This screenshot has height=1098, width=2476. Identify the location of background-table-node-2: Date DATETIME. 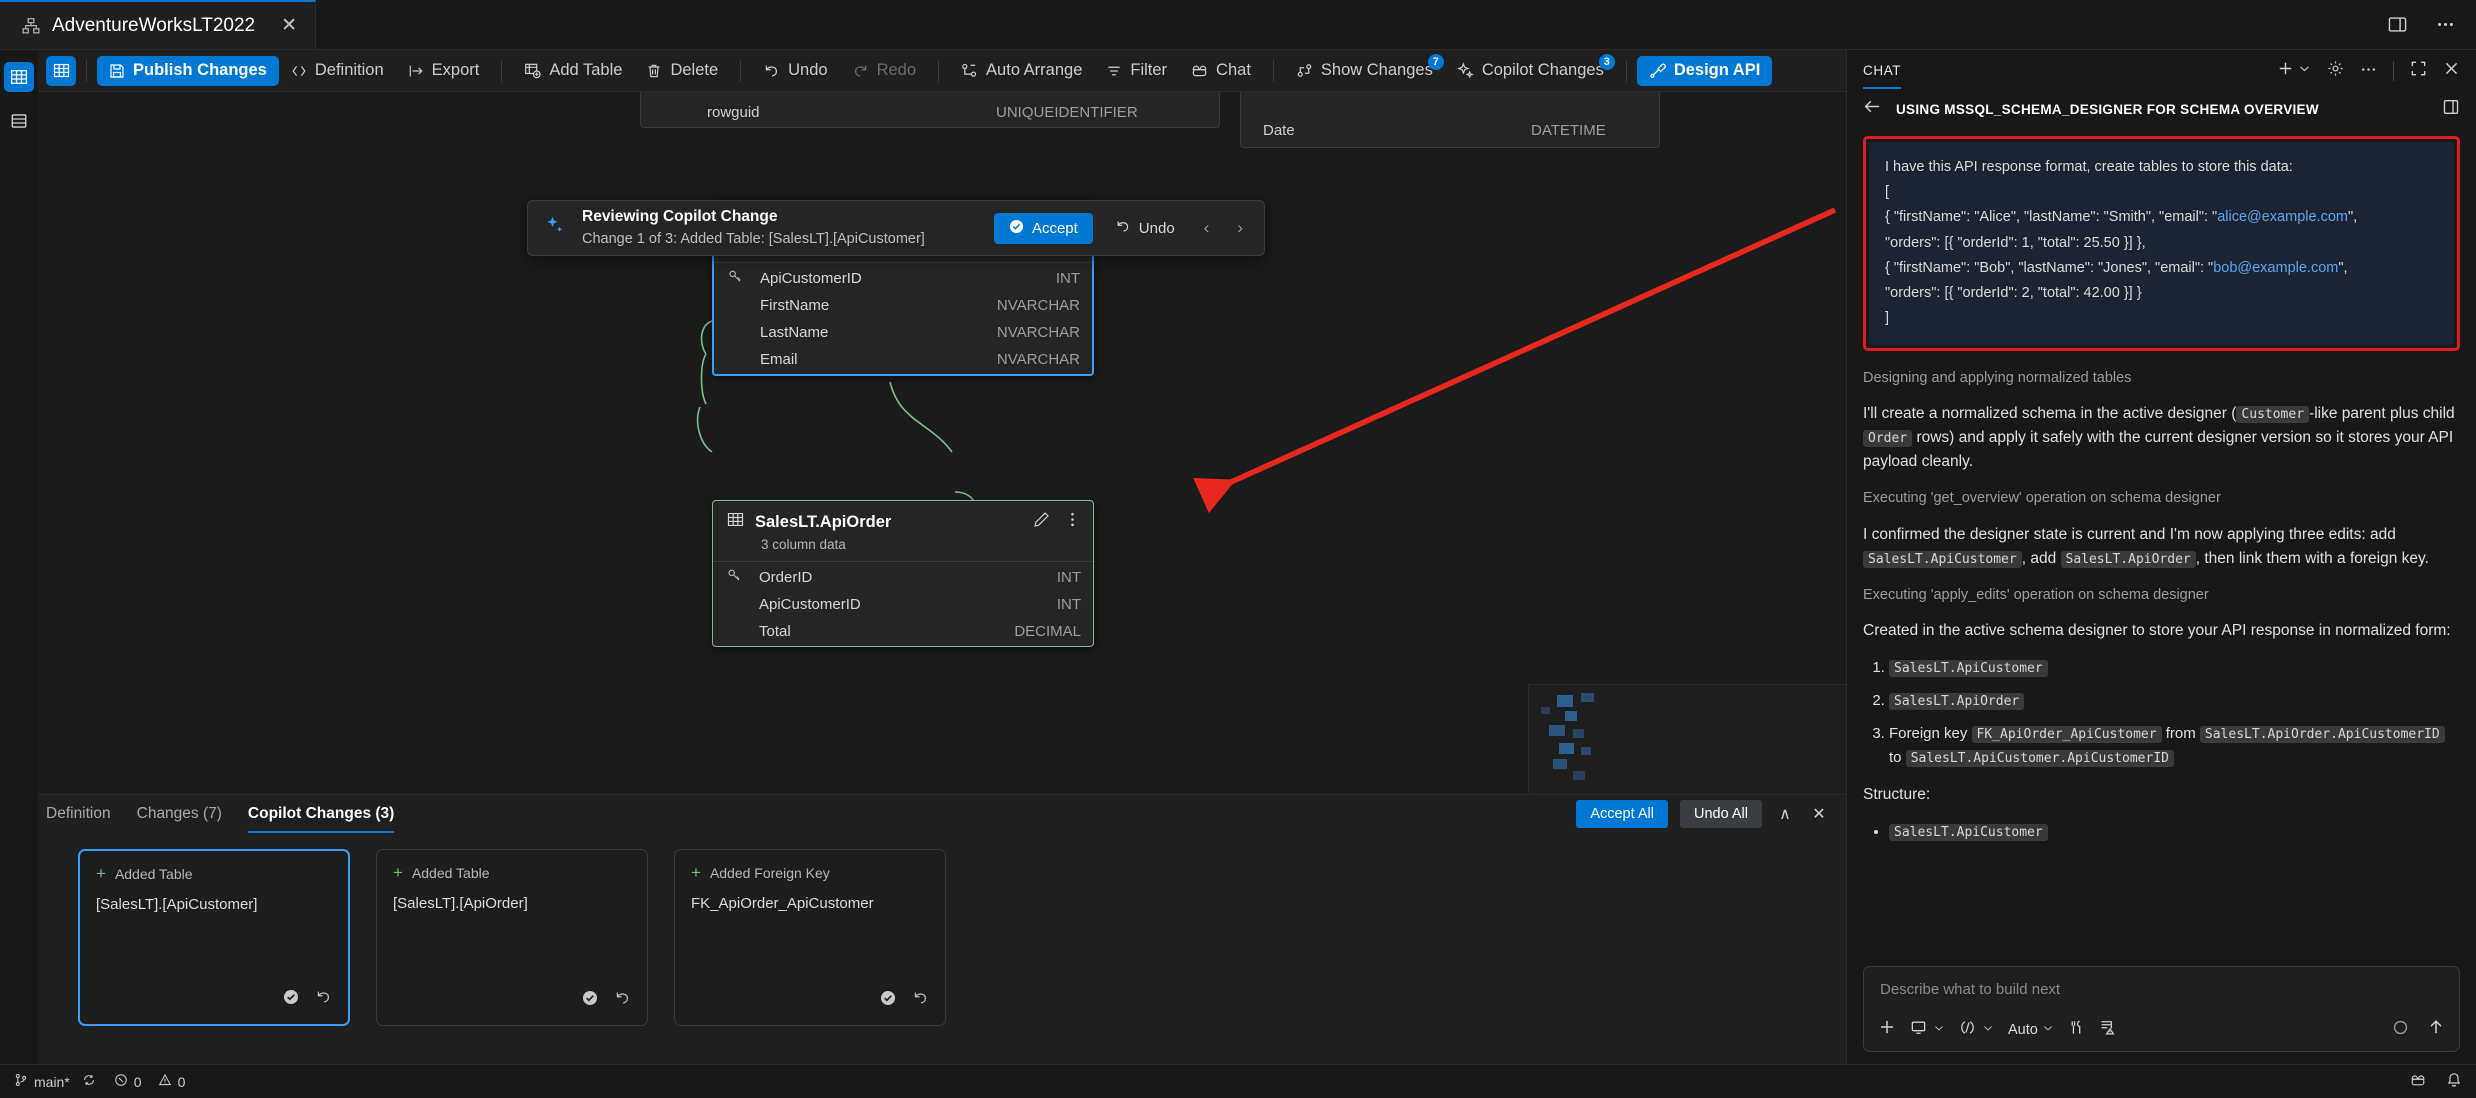
(1450, 120).